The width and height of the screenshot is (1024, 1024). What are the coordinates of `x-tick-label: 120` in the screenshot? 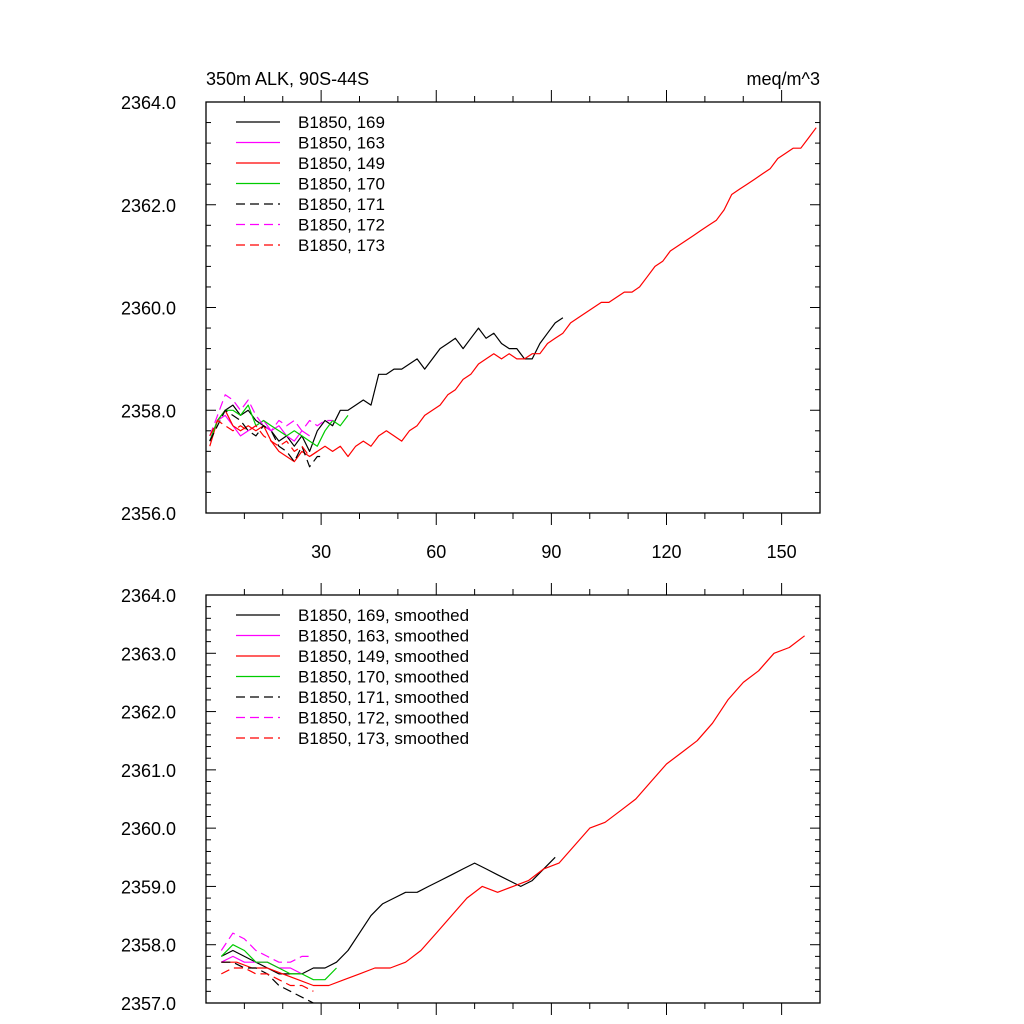 It's located at (666, 552).